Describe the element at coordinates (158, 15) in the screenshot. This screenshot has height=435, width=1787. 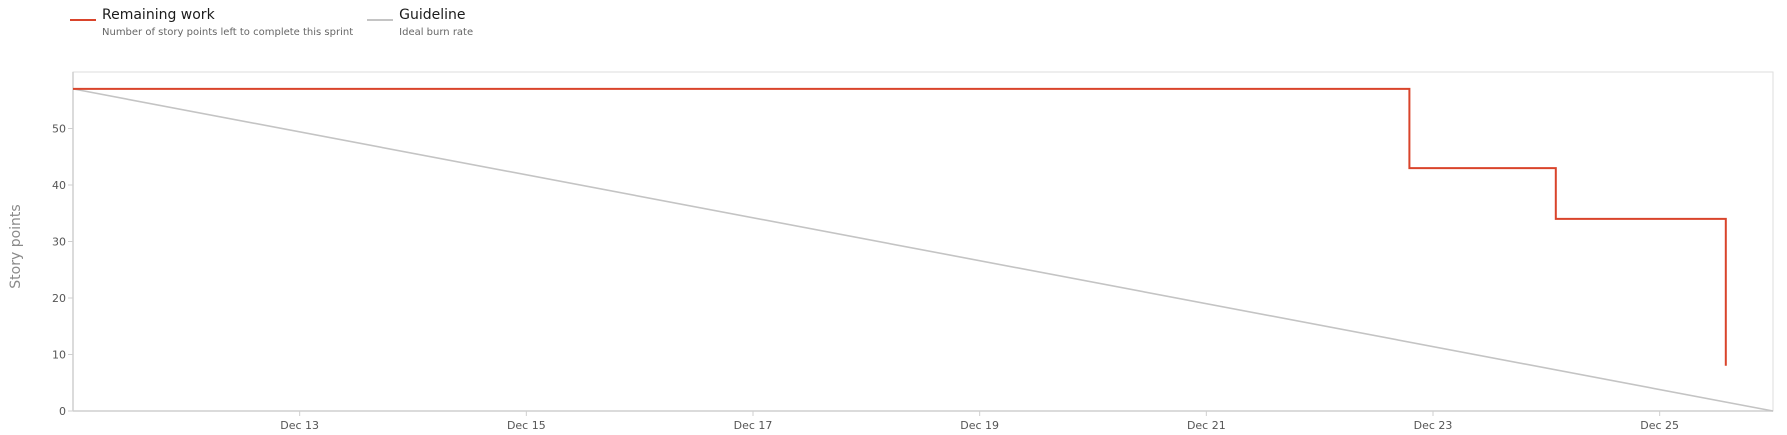
I see `legend-label-remaining-work: Remaining work` at that location.